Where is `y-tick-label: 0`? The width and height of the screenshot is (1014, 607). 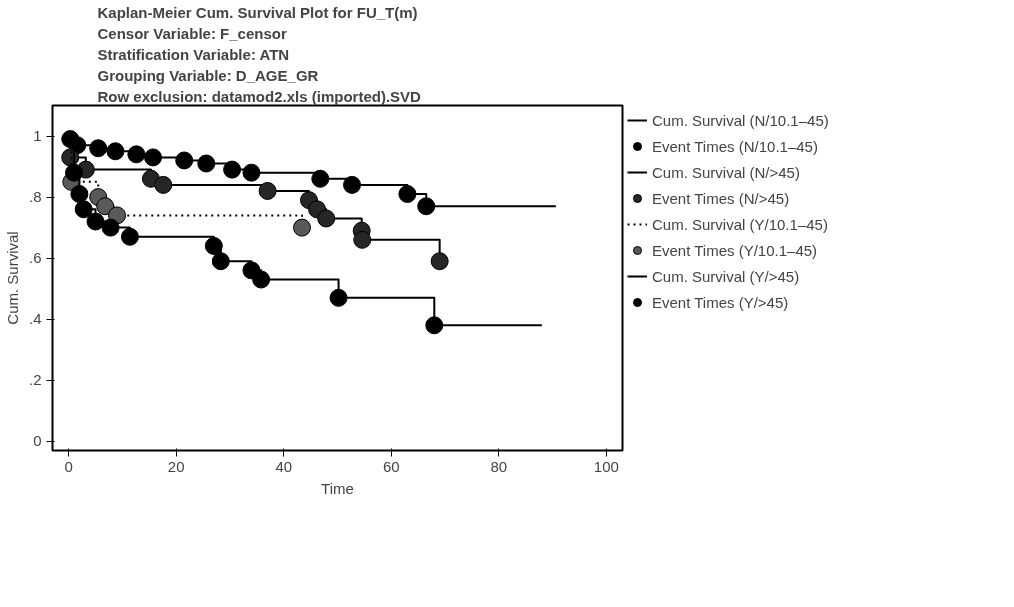
y-tick-label: 0 is located at coordinates (37, 441).